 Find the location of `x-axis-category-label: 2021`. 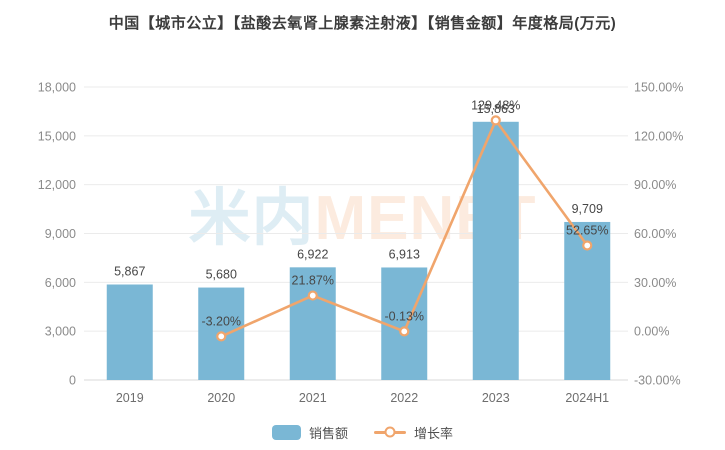

x-axis-category-label: 2021 is located at coordinates (313, 398).